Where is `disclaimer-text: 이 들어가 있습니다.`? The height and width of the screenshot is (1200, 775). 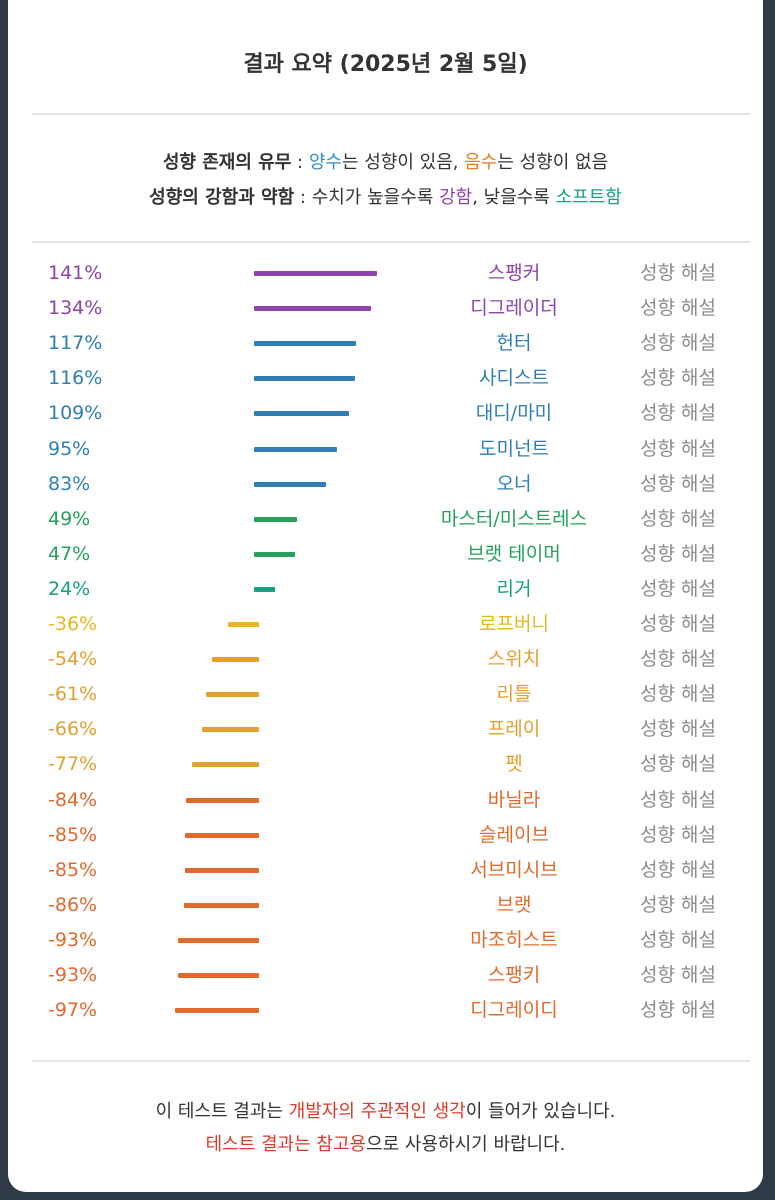
disclaimer-text: 이 들어가 있습니다. is located at coordinates (540, 1111).